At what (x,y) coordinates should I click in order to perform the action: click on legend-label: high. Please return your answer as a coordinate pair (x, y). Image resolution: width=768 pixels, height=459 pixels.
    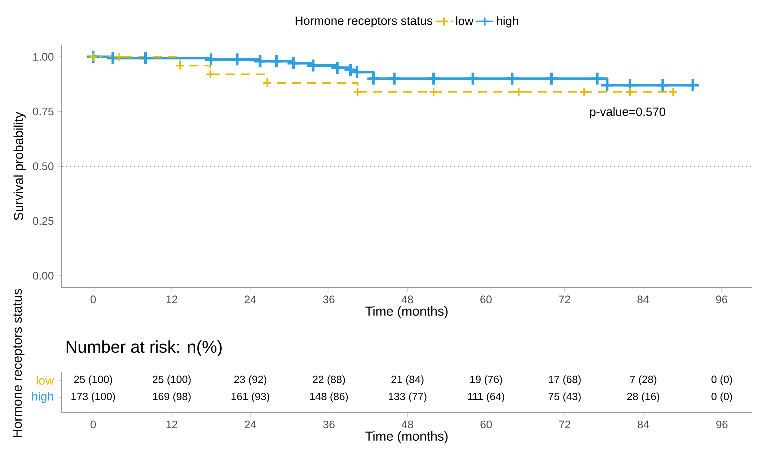
    Looking at the image, I should click on (507, 22).